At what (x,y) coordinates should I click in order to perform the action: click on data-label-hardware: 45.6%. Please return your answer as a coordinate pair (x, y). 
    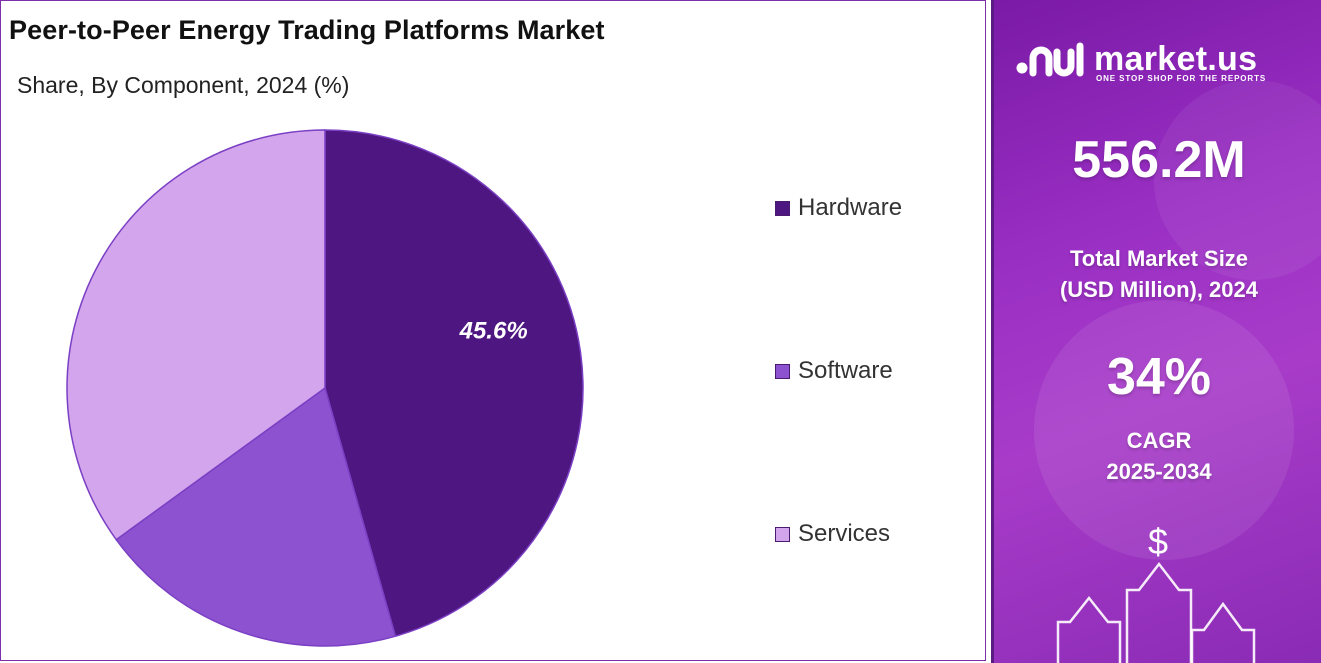
    Looking at the image, I should click on (493, 331).